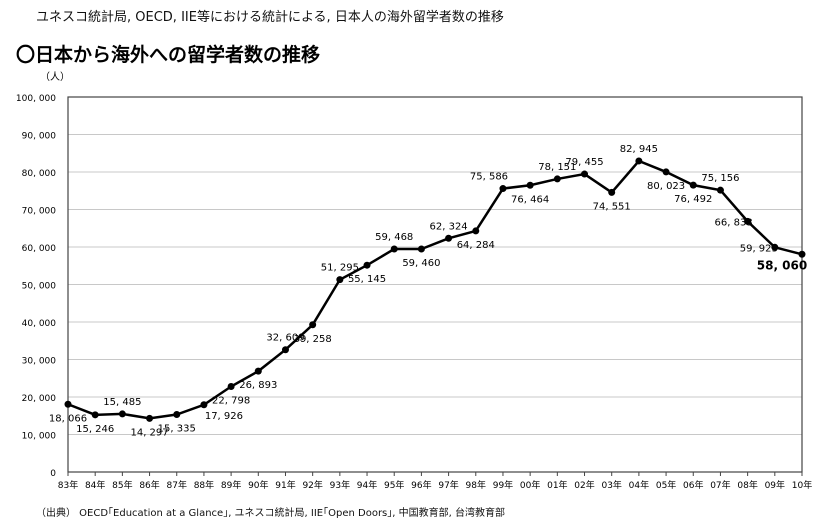  Describe the element at coordinates (367, 485) in the screenshot. I see `x-tick-label: 94年` at that location.